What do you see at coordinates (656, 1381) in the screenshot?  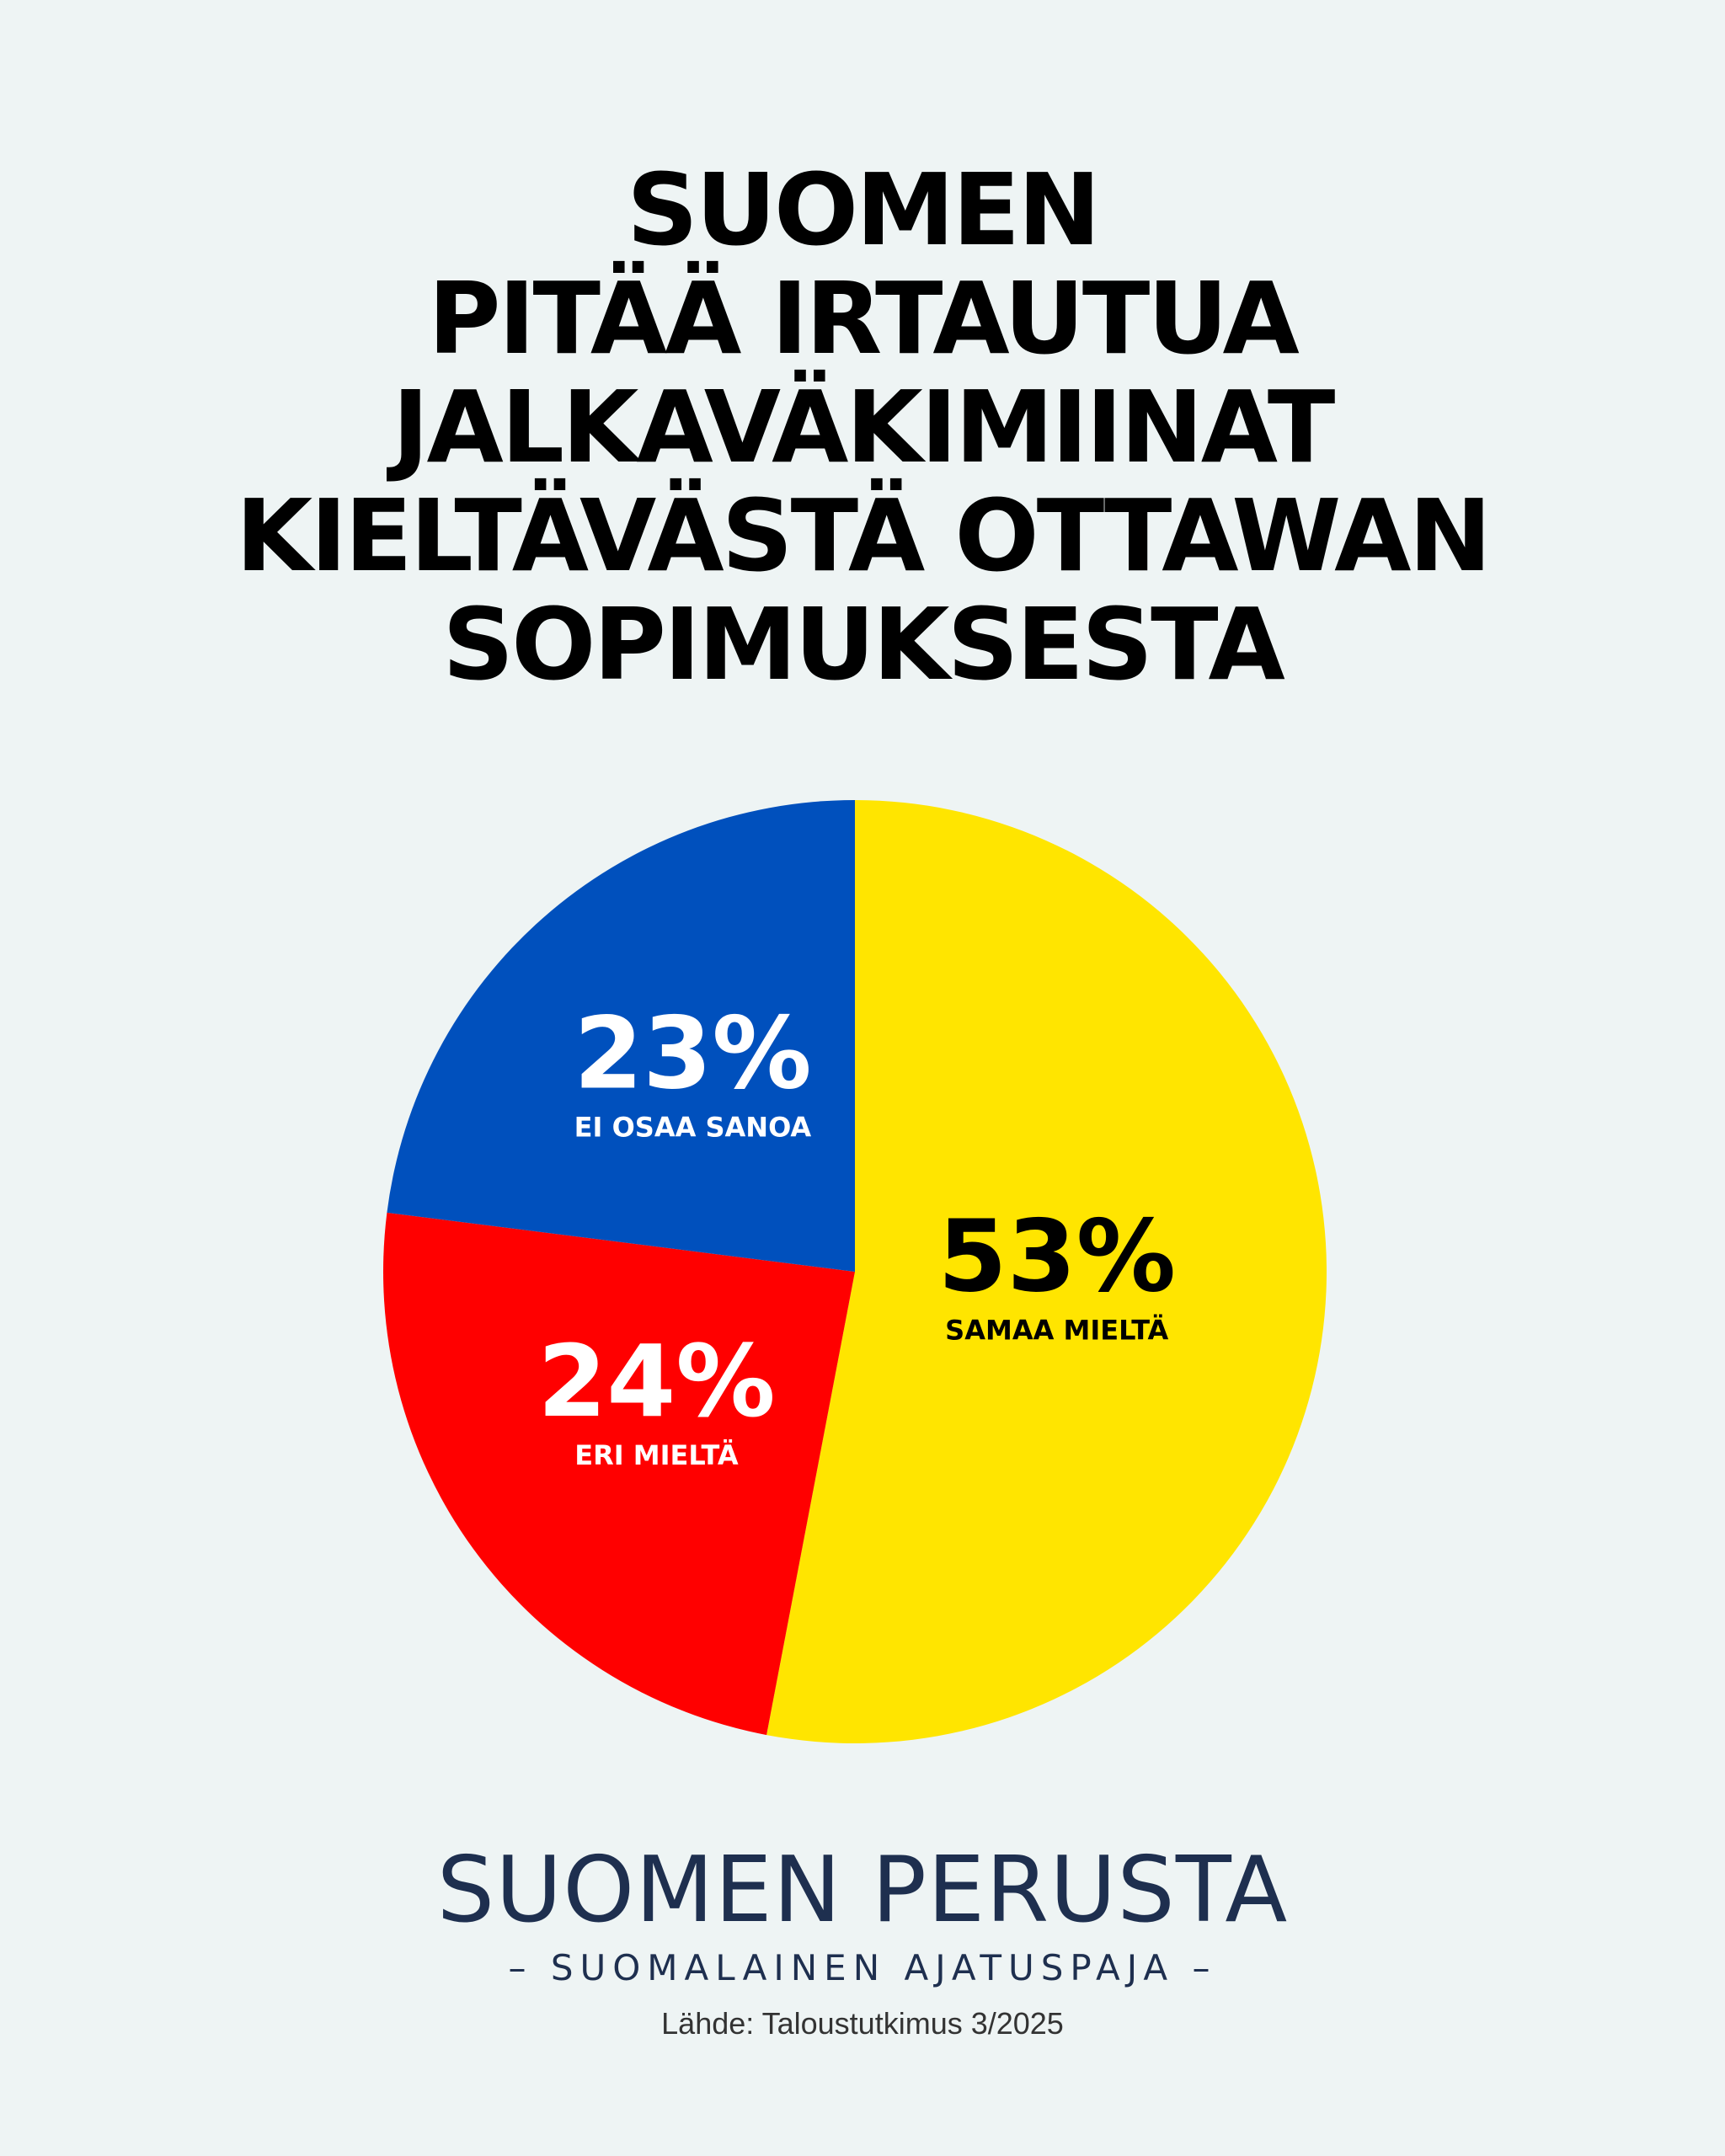 I see `slice-value-label: 24%` at bounding box center [656, 1381].